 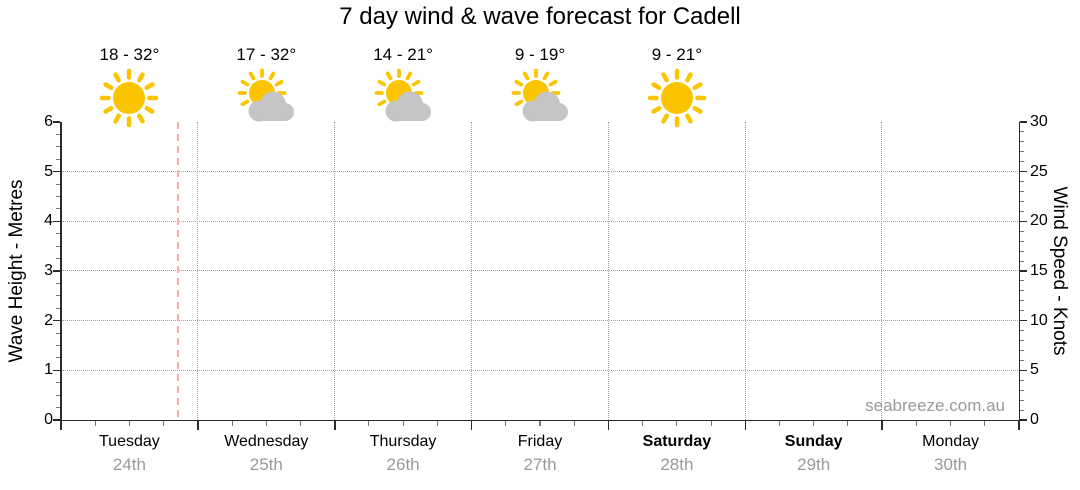 What do you see at coordinates (540, 441) in the screenshot?
I see `day-label: Friday` at bounding box center [540, 441].